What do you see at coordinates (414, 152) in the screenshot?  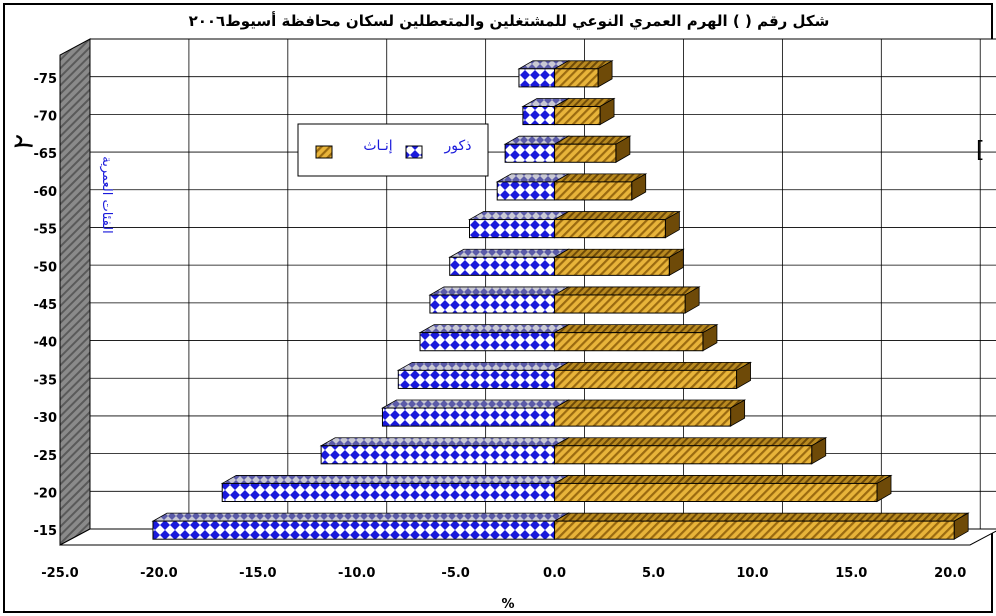 I see `legend-swatch-male` at bounding box center [414, 152].